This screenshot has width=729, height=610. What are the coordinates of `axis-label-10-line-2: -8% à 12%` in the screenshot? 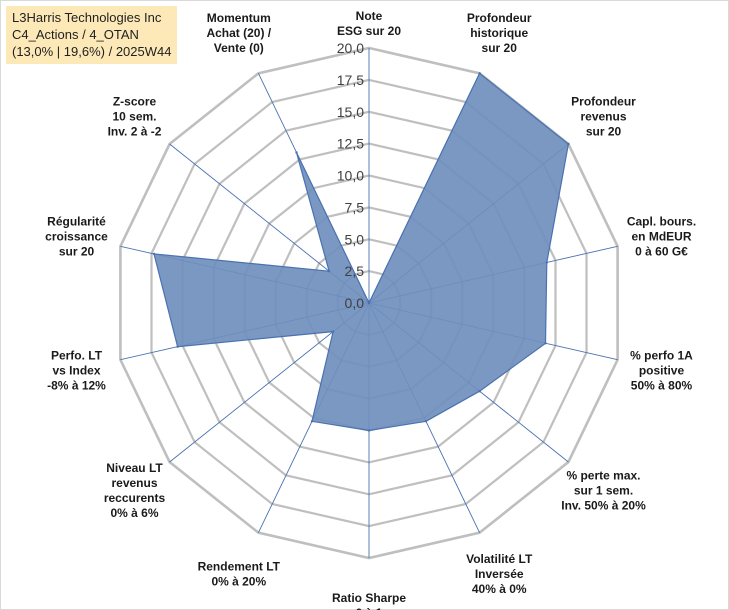 It's located at (76, 385).